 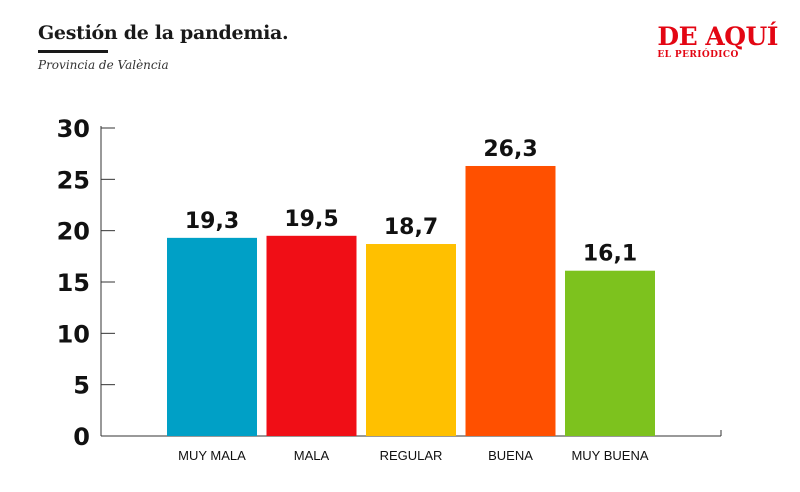 I want to click on brand-name: DE AQUÍ, so click(x=717, y=36).